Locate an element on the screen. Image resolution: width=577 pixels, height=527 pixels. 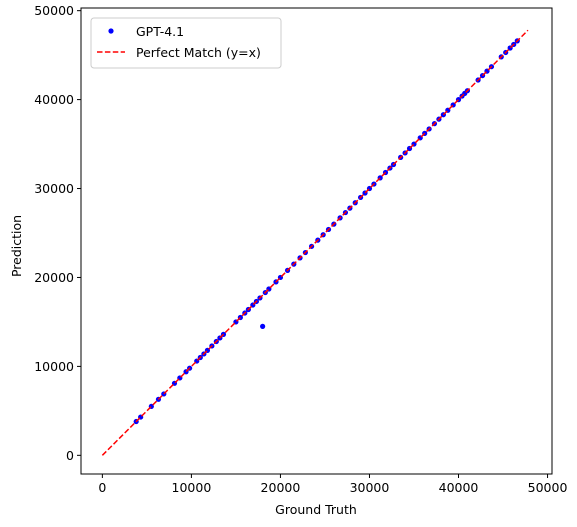
x-tick-label: 30000 is located at coordinates (370, 487).